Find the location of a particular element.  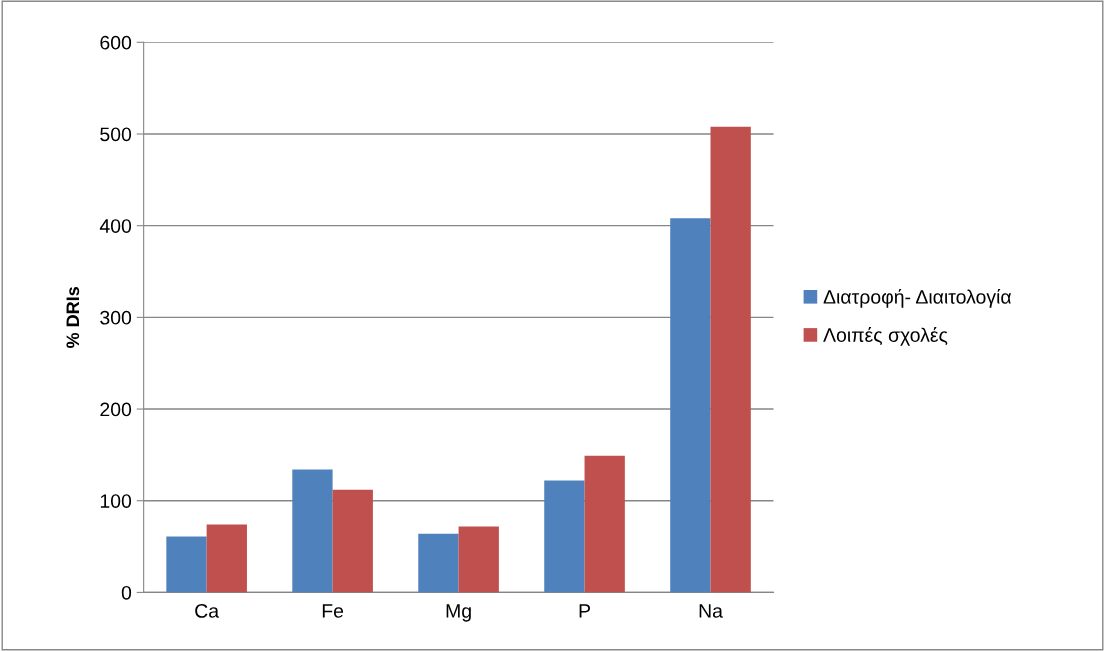

x-tick-label: Ca is located at coordinates (207, 611).